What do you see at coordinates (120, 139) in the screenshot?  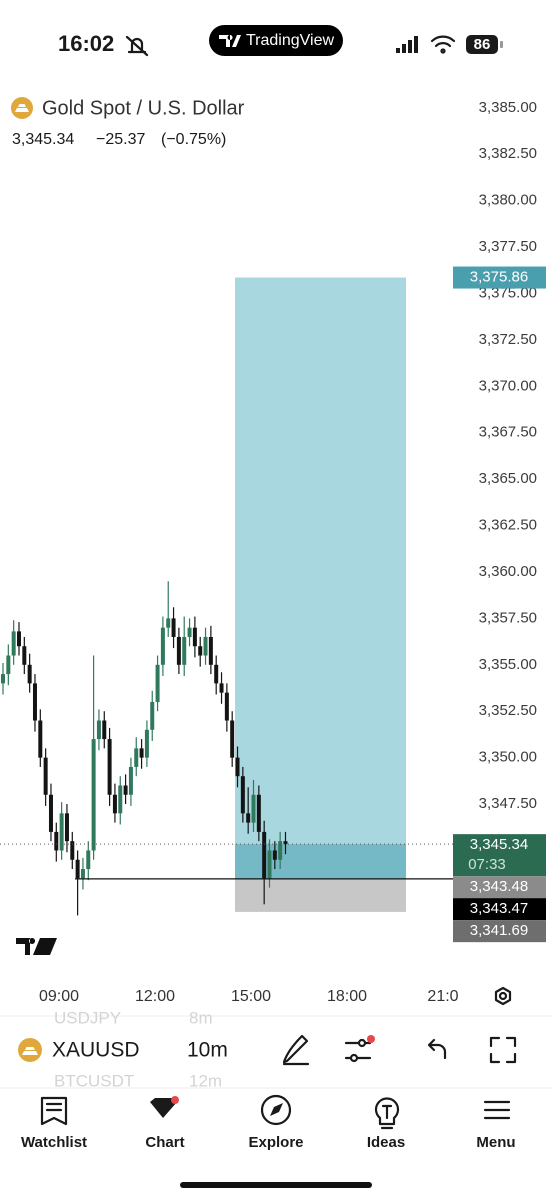 I see `change: −25.37` at bounding box center [120, 139].